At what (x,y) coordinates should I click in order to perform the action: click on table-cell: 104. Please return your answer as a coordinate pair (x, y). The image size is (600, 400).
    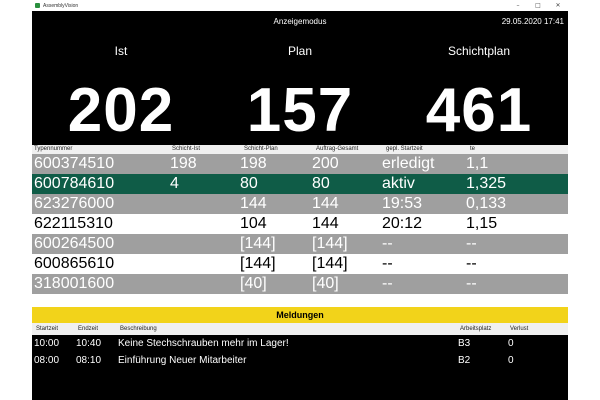
    Looking at the image, I should click on (253, 223).